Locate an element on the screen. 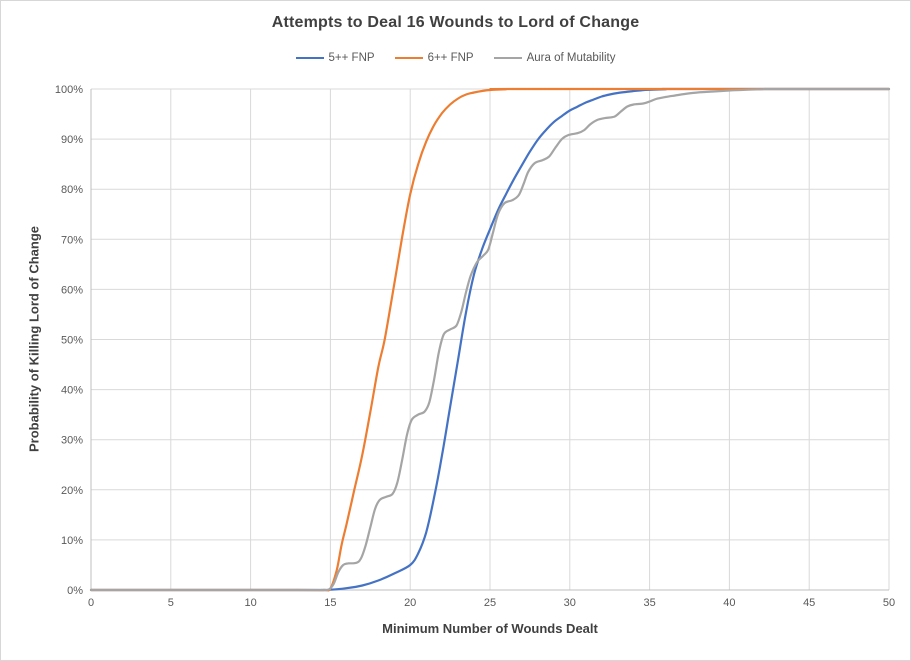  legend-item-5pp-fnp: 5++ FNP is located at coordinates (335, 58).